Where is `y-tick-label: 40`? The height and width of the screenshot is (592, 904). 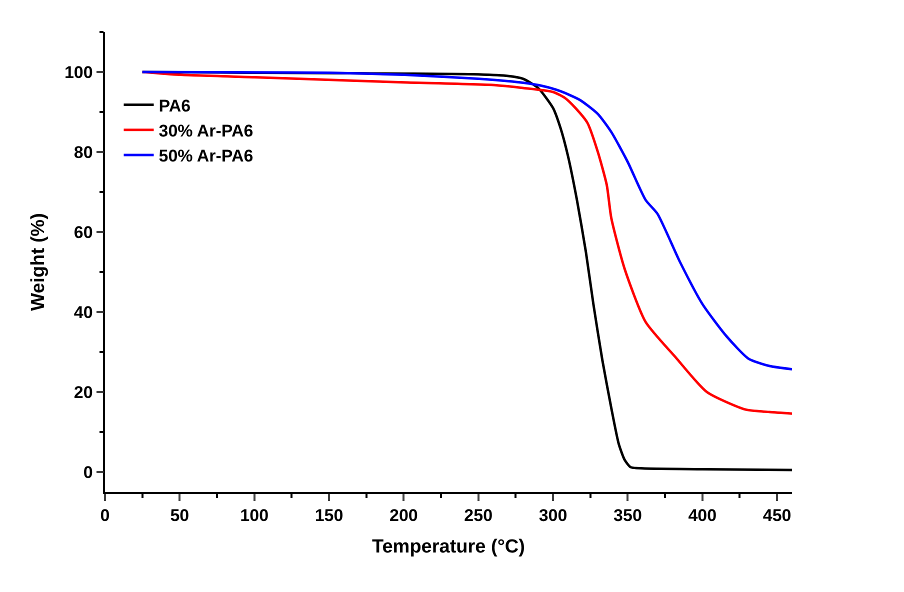
y-tick-label: 40 is located at coordinates (83, 312).